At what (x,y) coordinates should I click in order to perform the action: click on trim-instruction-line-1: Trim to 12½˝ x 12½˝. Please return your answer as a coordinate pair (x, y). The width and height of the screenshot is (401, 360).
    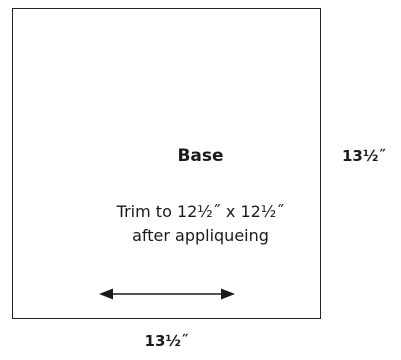
    Looking at the image, I should click on (200, 211).